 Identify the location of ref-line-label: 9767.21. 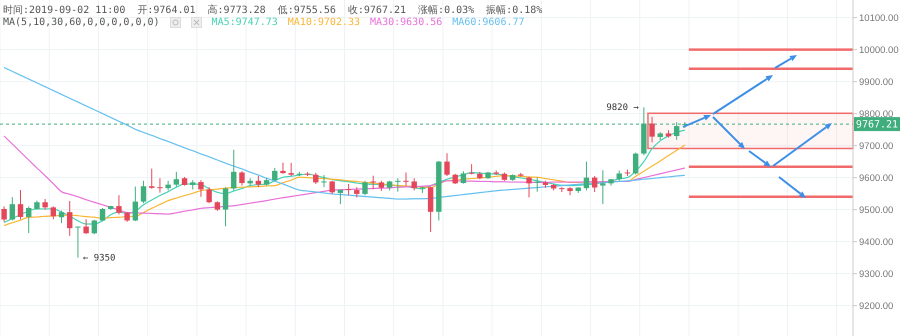
(877, 125).